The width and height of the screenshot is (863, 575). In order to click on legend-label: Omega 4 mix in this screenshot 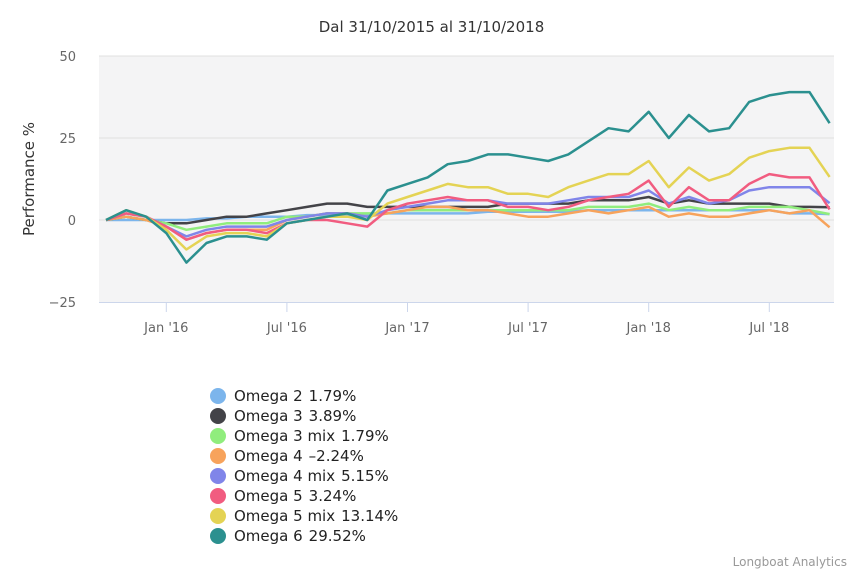, I will do `click(285, 476)`.